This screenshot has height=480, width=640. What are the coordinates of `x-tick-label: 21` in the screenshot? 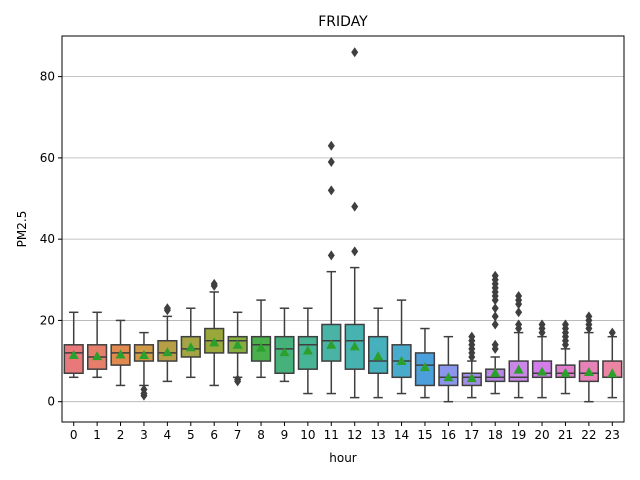 It's located at (565, 435).